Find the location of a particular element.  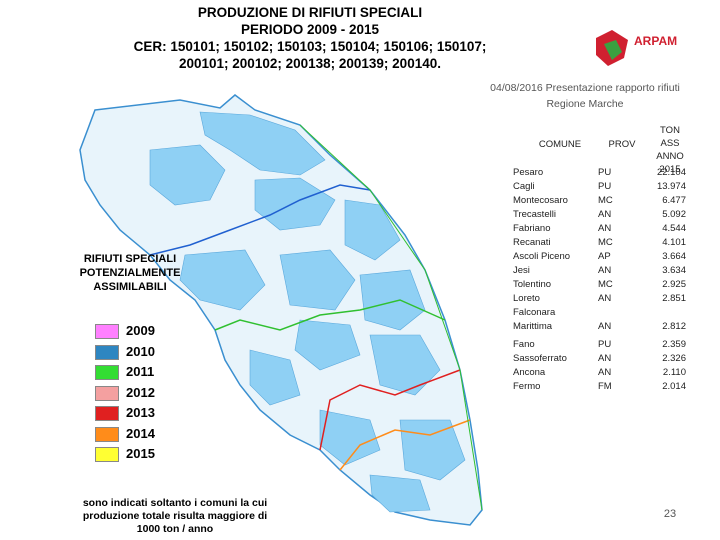

municipality: Cagli is located at coordinates (524, 186).